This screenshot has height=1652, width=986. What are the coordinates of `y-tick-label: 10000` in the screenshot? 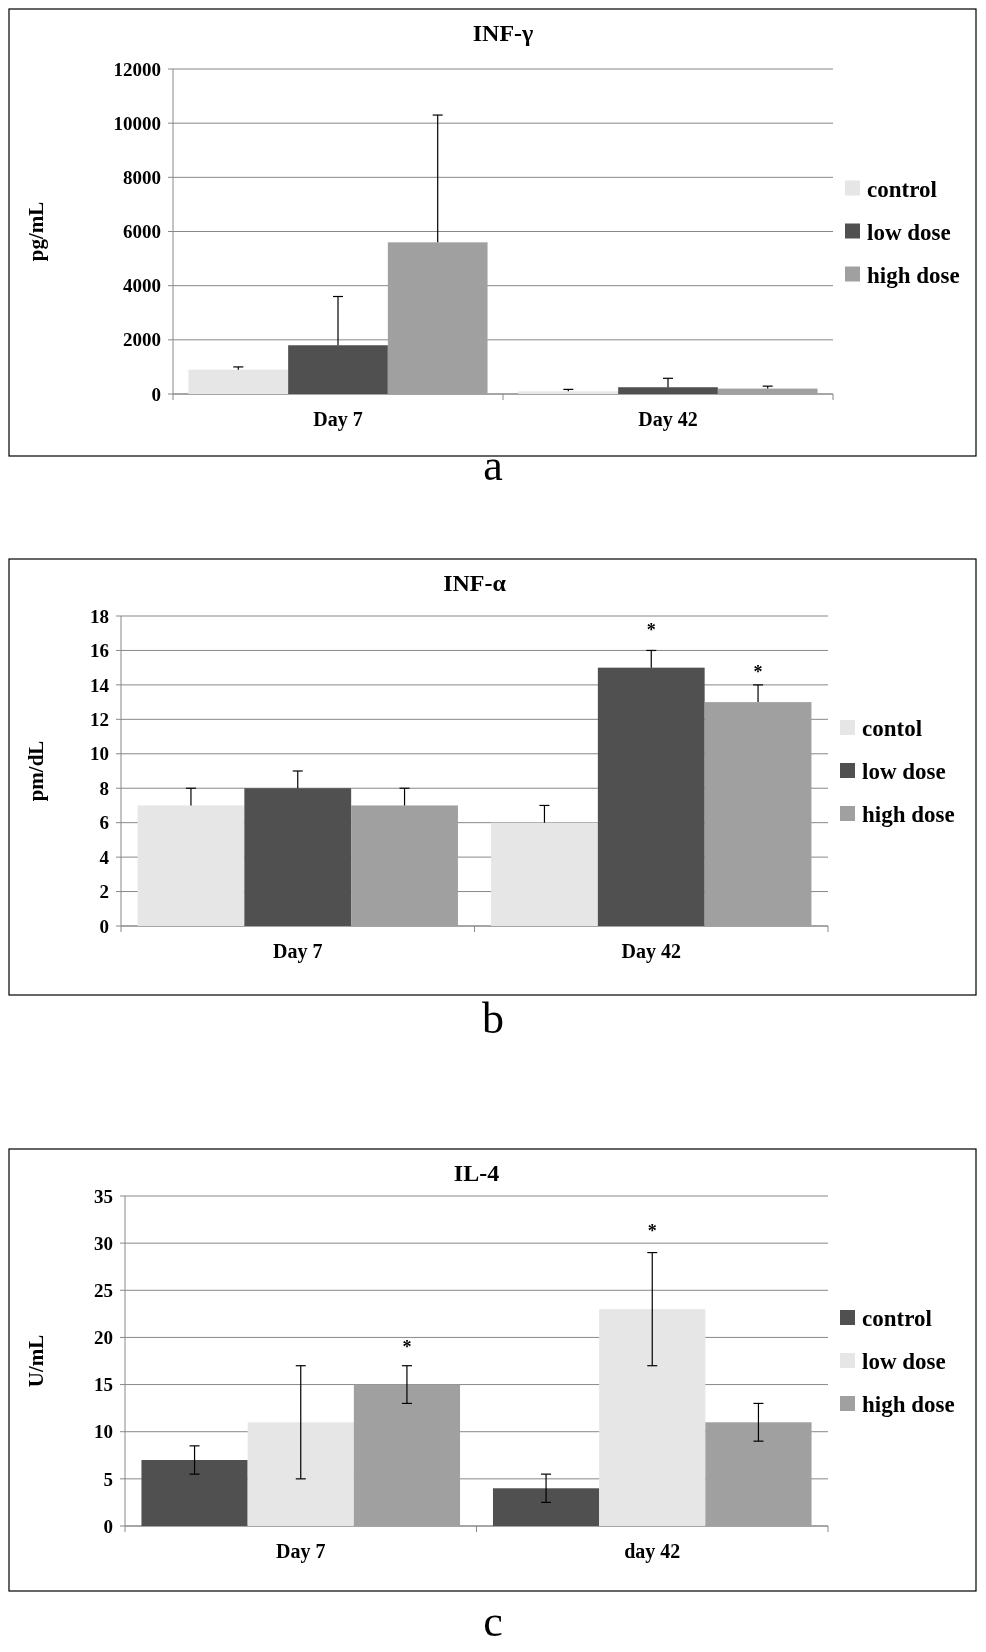 It's located at (137, 123).